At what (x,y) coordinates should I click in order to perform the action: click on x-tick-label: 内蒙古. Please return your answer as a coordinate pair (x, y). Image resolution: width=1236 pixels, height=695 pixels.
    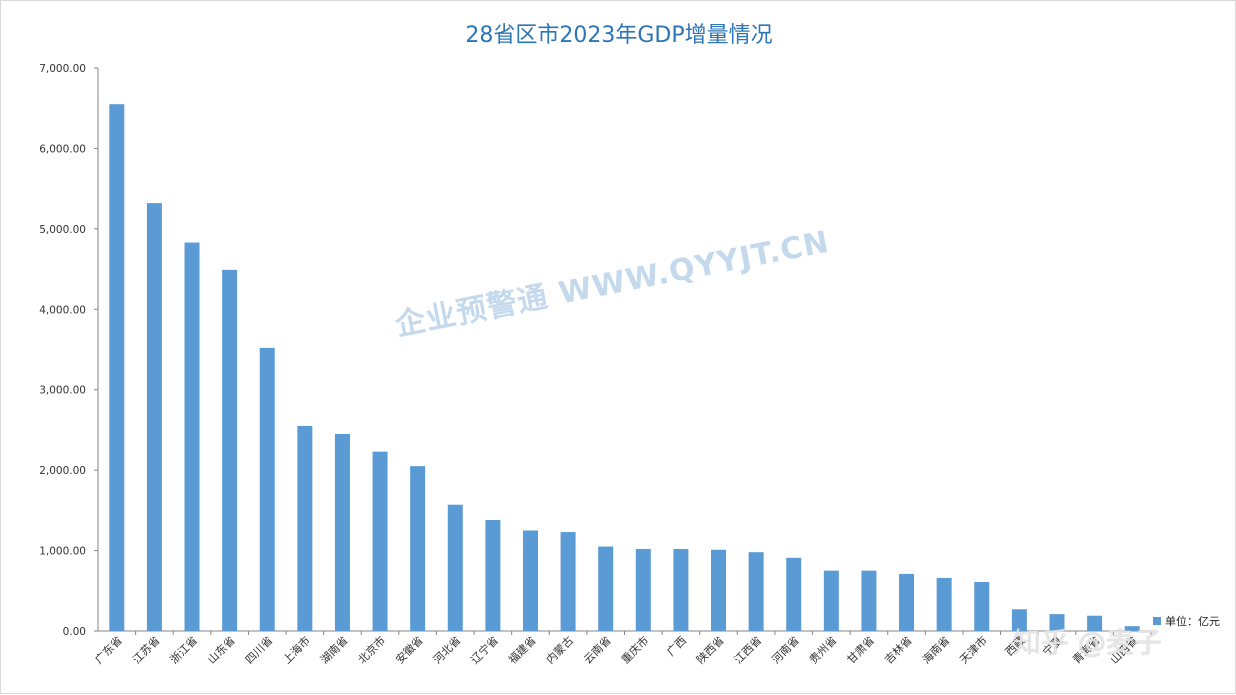
    Looking at the image, I should click on (559, 649).